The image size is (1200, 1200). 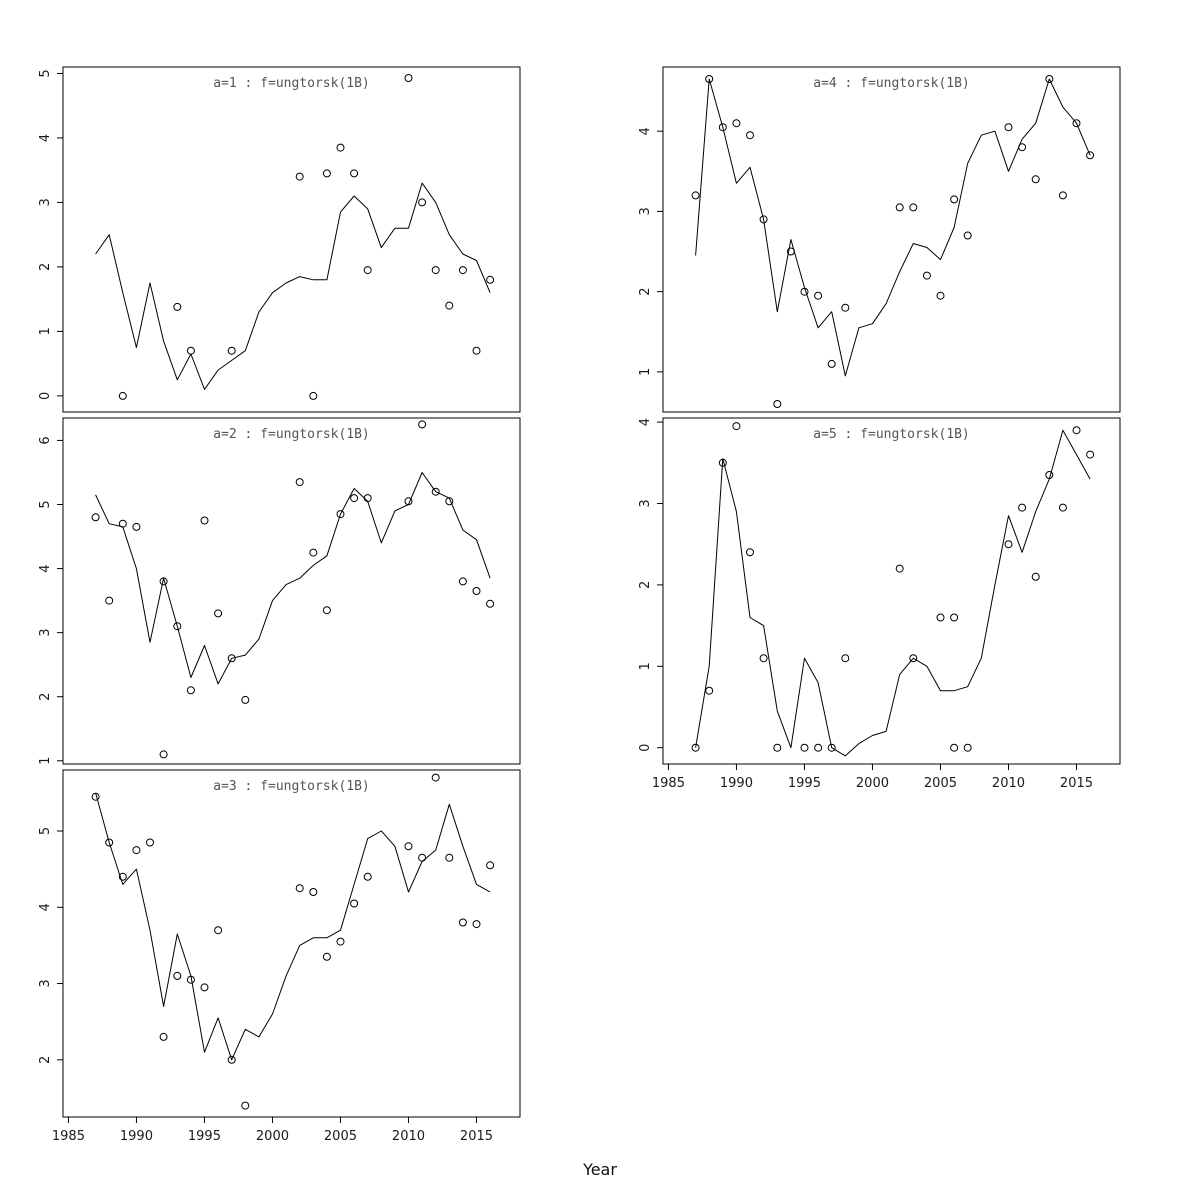 I want to click on panel-title: a=5 : f=ungtorsk(1B), so click(x=891, y=434).